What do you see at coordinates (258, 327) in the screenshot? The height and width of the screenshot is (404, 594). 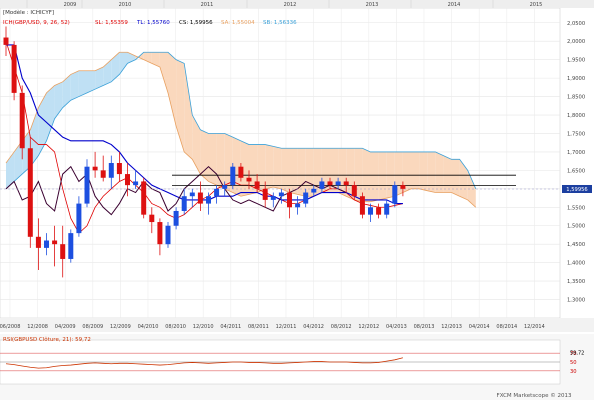 I see `x-tick-label: 08/2011` at bounding box center [258, 327].